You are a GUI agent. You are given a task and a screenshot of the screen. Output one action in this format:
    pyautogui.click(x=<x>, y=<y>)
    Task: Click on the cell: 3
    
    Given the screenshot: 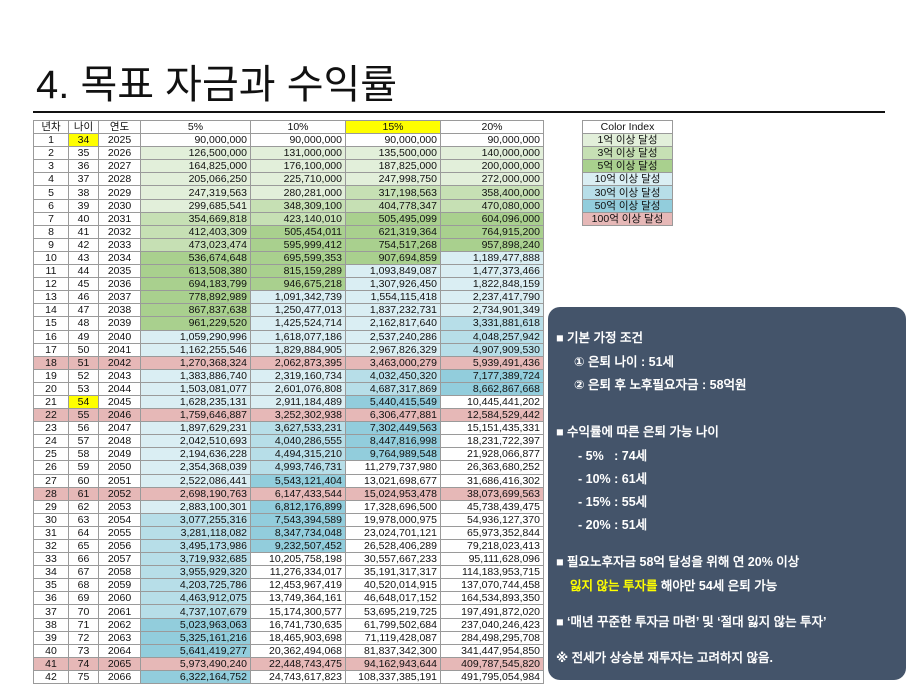 What is the action you would take?
    pyautogui.click(x=51, y=166)
    